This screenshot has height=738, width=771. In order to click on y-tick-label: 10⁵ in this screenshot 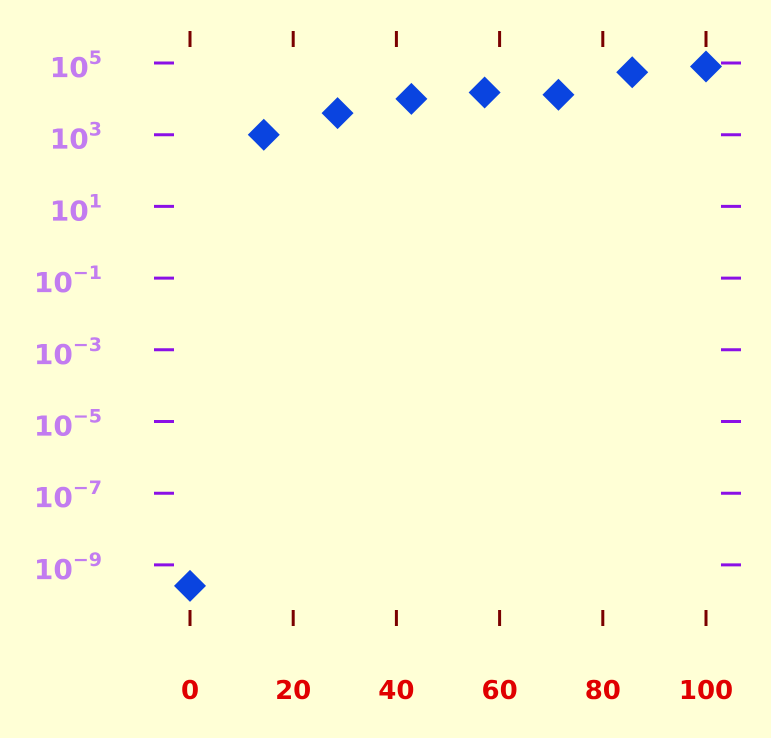, I will do `click(76, 65)`.